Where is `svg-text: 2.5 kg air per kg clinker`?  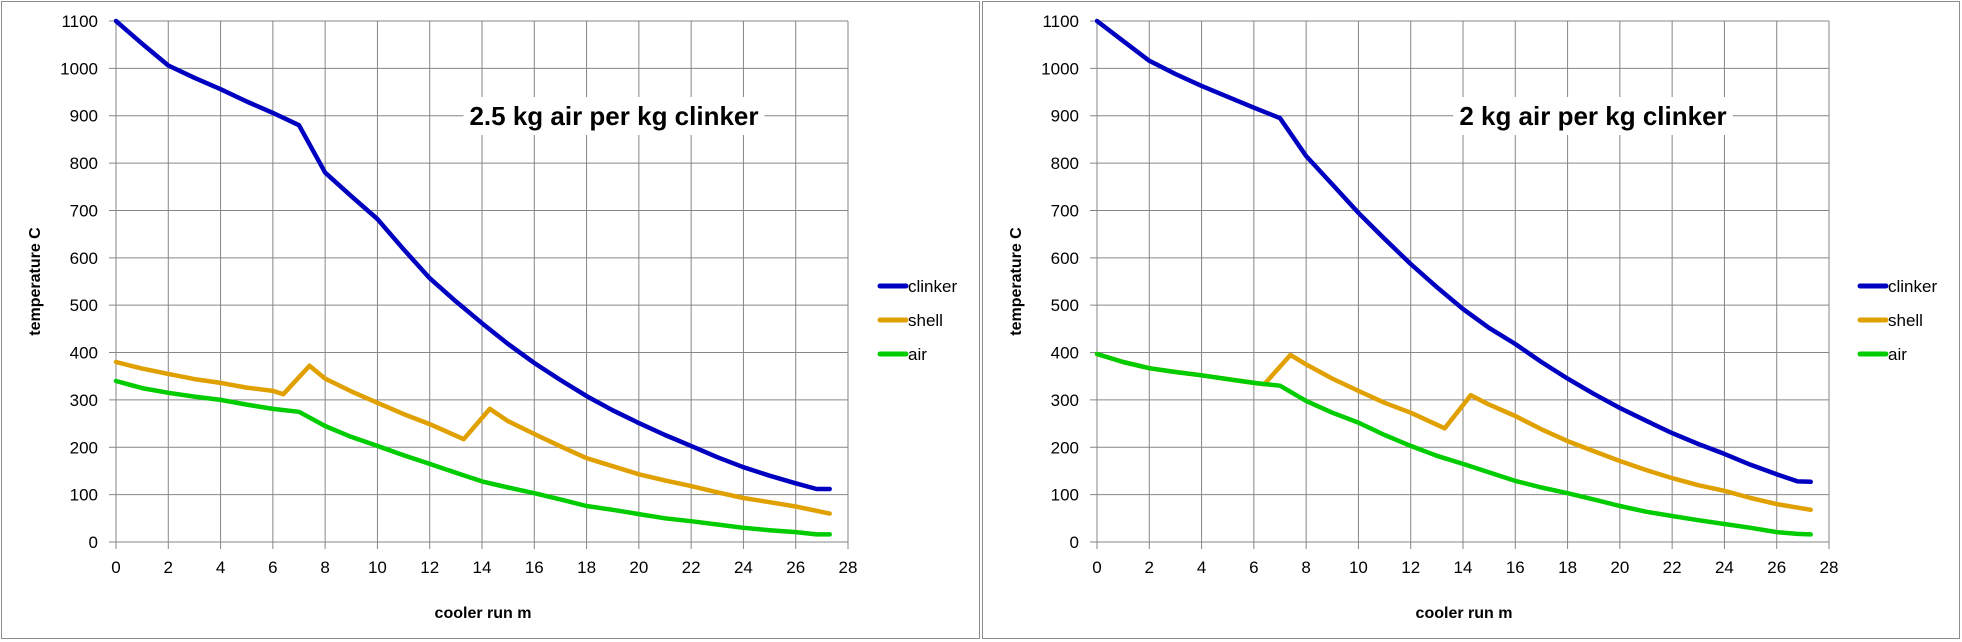
svg-text: 2.5 kg air per kg clinker is located at coordinates (613, 116).